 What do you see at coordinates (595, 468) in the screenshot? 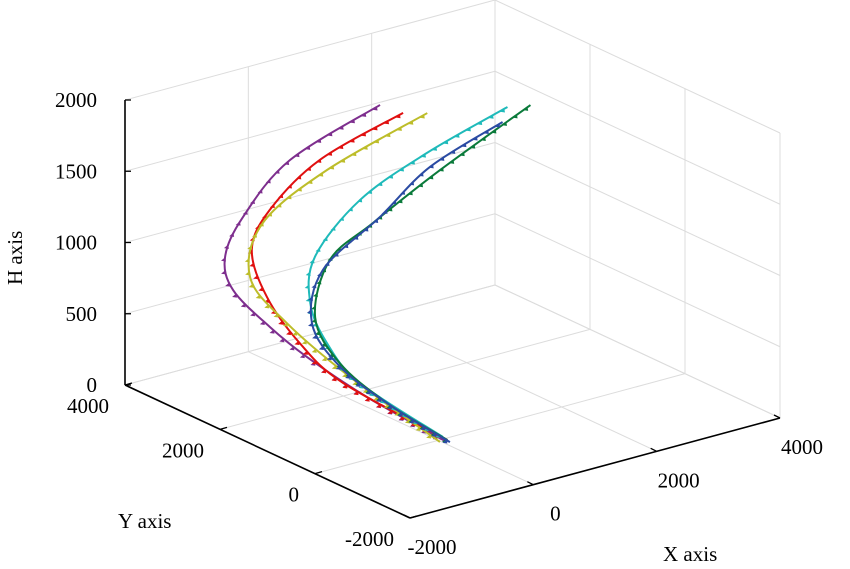
I see `x-axis-line` at bounding box center [595, 468].